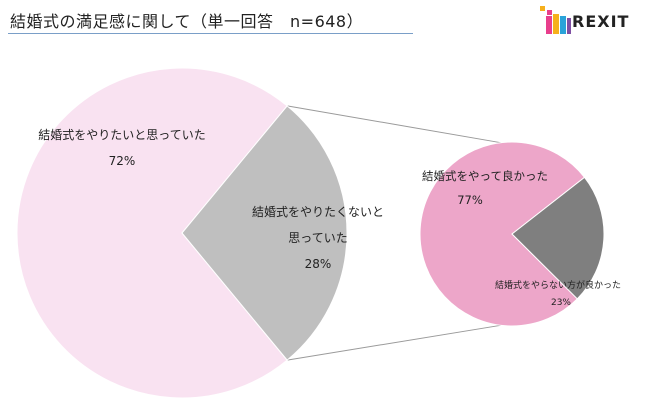 This screenshot has height=410, width=650. I want to click on logo-text: REXIT, so click(601, 21).